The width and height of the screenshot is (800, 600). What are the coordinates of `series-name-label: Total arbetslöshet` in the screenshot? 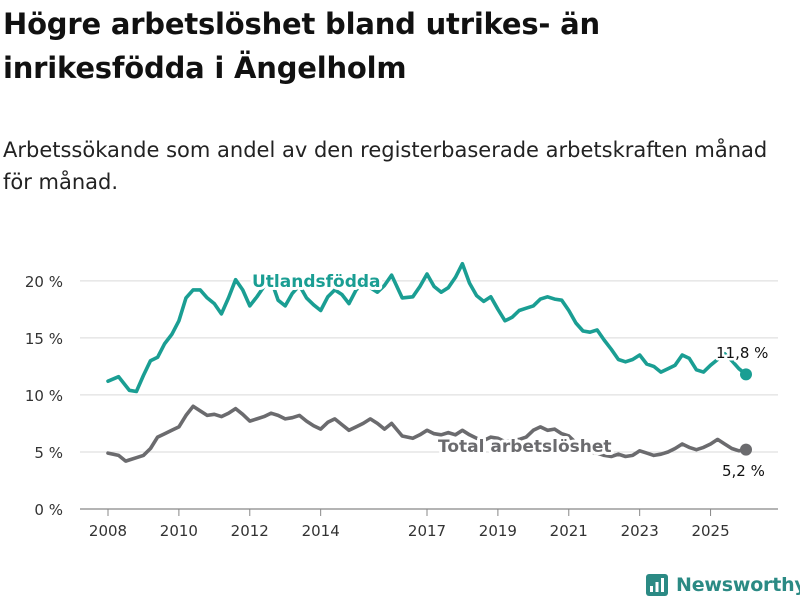 It's located at (525, 447).